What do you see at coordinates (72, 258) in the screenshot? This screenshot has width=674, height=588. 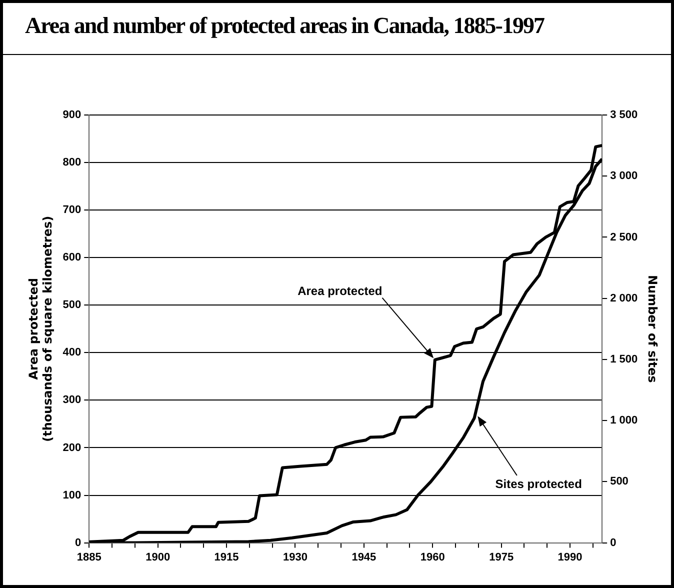 I see `y-tick-label: 600` at bounding box center [72, 258].